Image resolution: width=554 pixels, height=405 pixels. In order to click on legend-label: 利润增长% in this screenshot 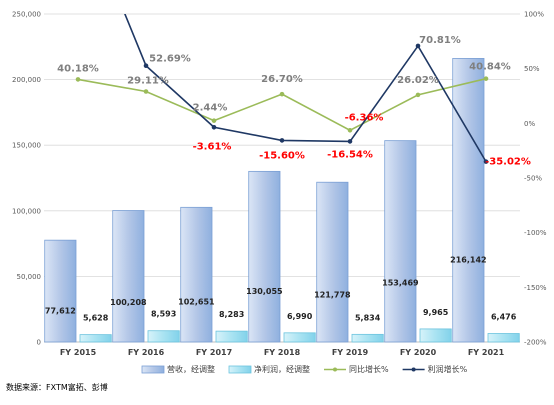, I will do `click(448, 369)`.